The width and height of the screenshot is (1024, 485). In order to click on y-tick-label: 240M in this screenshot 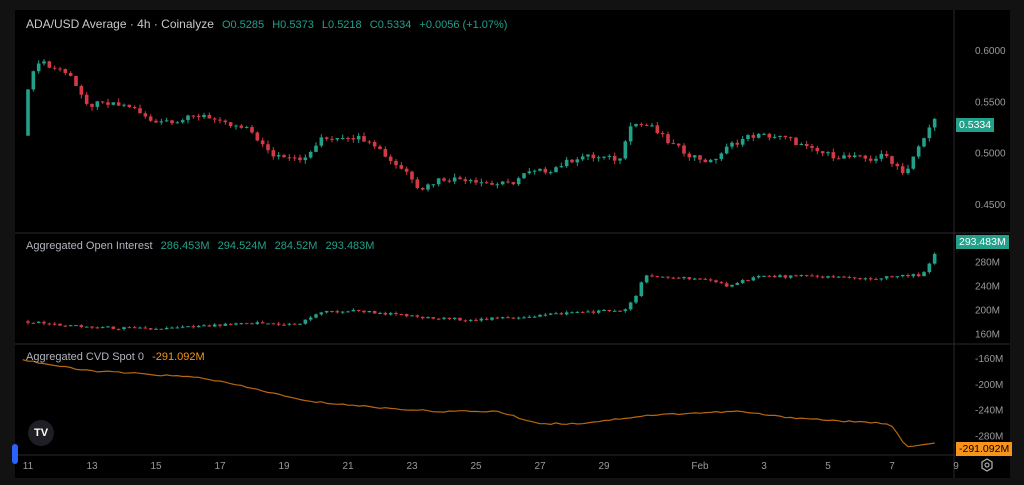, I will do `click(987, 287)`.